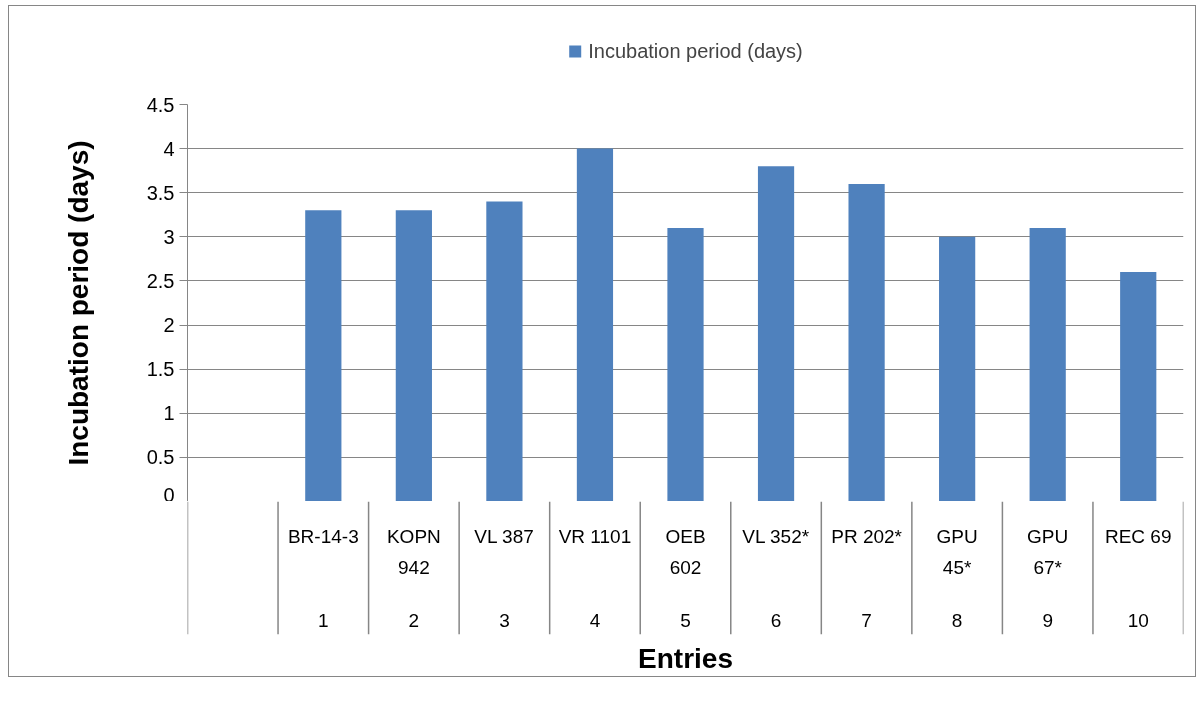 This screenshot has width=1201, height=711. I want to click on y-axis-title: Incubation period (days), so click(78, 303).